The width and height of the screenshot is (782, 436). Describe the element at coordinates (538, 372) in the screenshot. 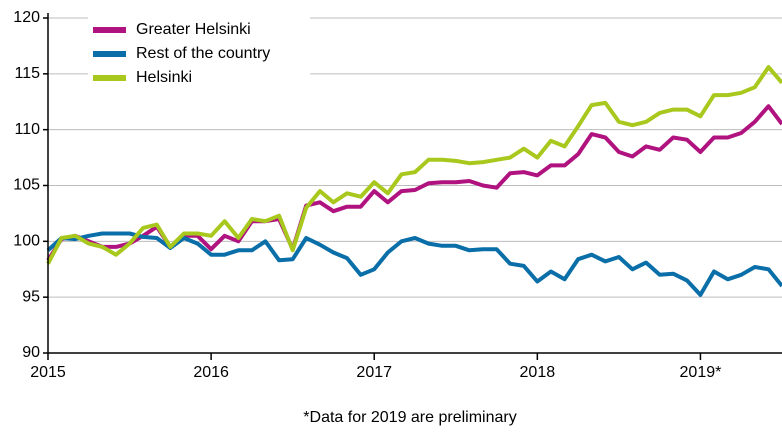

I see `x-tick-label: 2018` at that location.